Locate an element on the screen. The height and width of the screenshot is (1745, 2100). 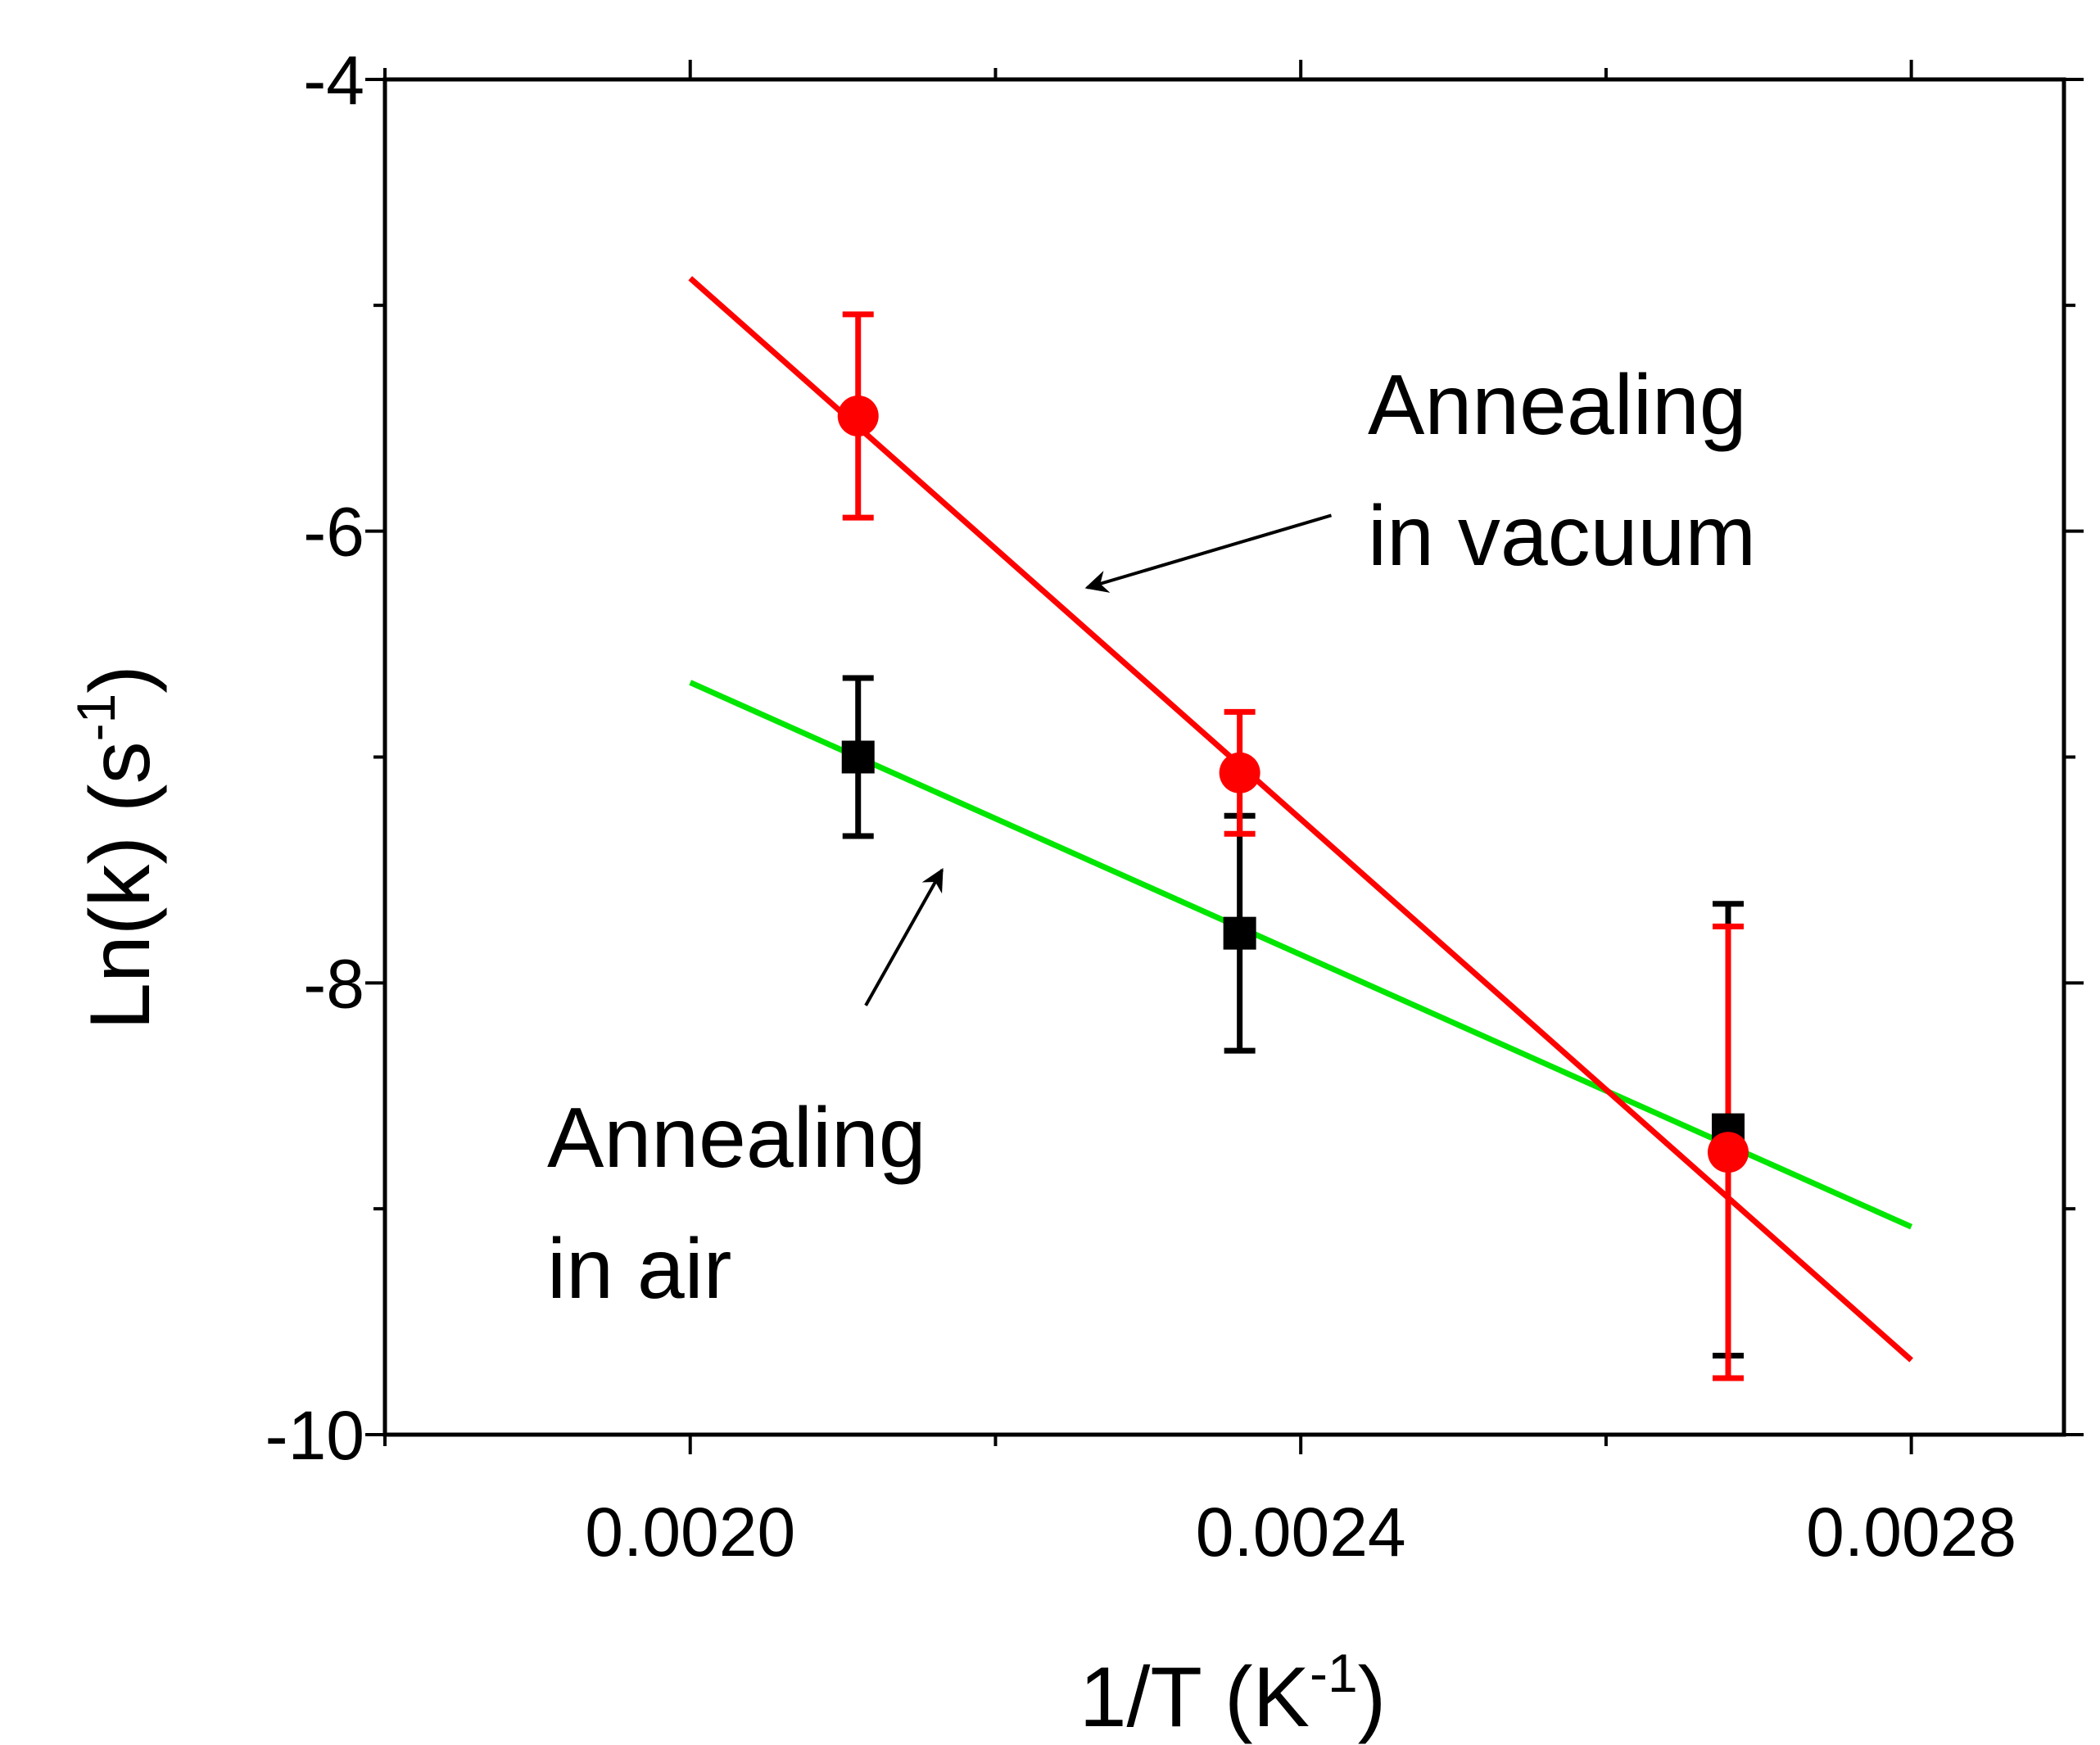
x-axis-label-superscript: -1 is located at coordinates (1334, 1673).